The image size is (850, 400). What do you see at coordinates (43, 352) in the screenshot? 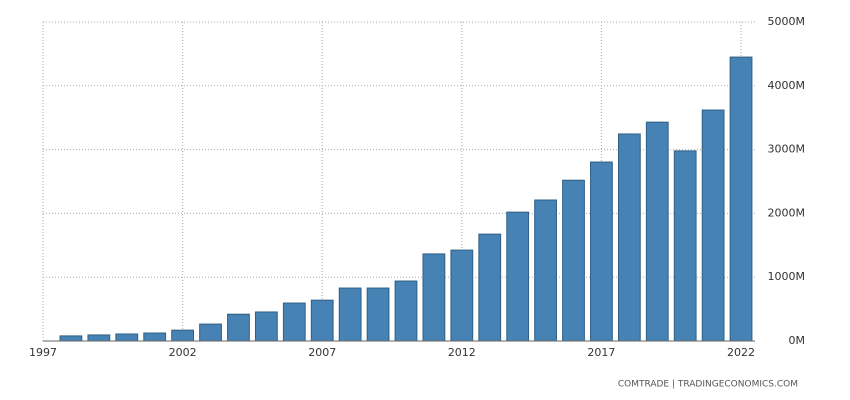
I see `x-tick-label: 1997` at bounding box center [43, 352].